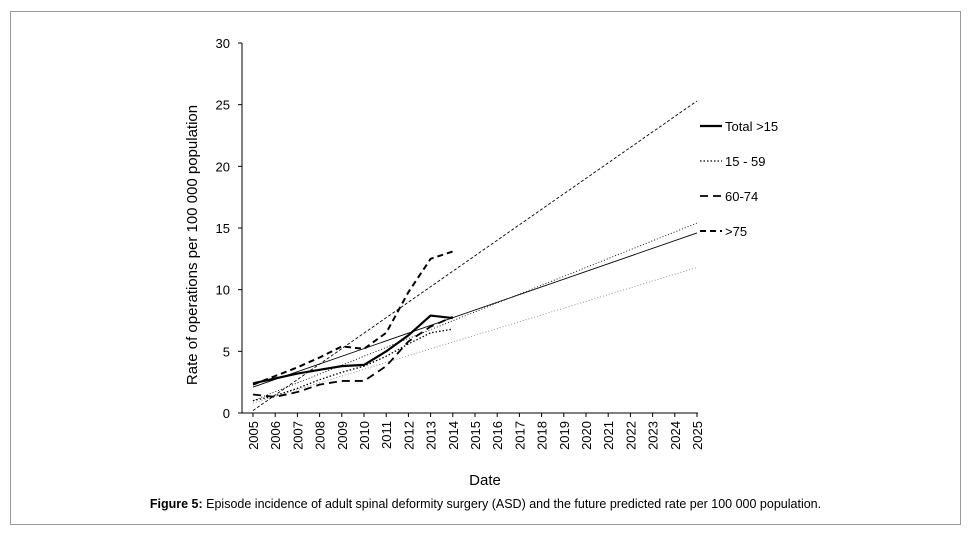  Describe the element at coordinates (320, 435) in the screenshot. I see `x-tick-label: 2008` at that location.